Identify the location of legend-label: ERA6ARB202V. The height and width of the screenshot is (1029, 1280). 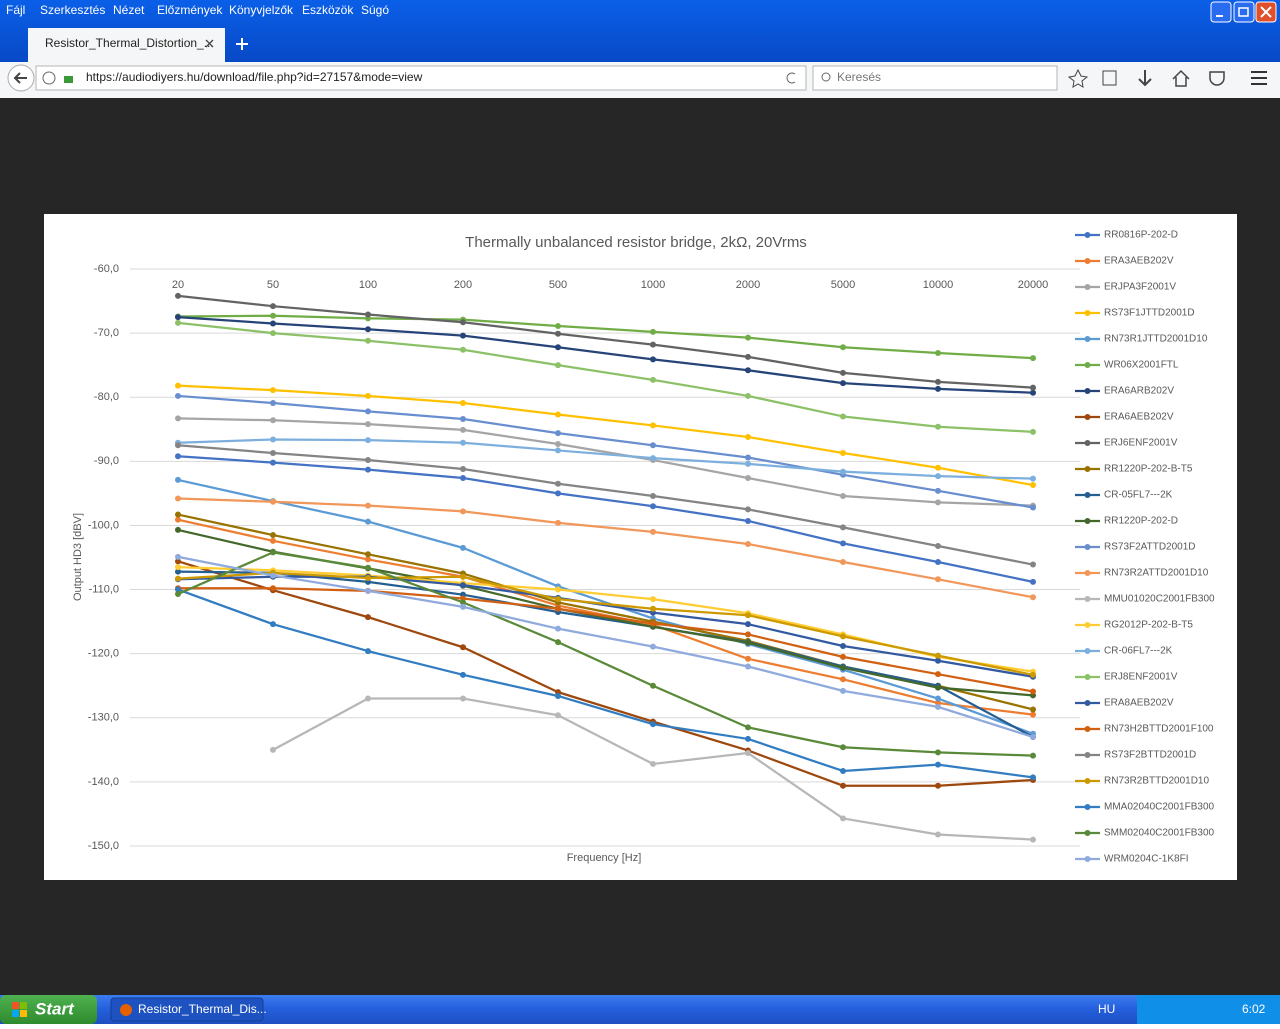
(1139, 391).